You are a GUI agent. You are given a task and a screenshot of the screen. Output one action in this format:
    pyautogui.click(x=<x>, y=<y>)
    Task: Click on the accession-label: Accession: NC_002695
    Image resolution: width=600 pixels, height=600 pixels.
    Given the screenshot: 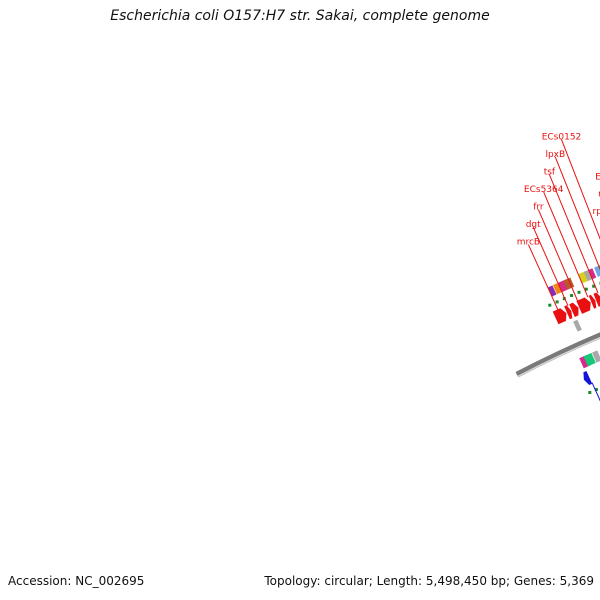 What is the action you would take?
    pyautogui.click(x=76, y=581)
    